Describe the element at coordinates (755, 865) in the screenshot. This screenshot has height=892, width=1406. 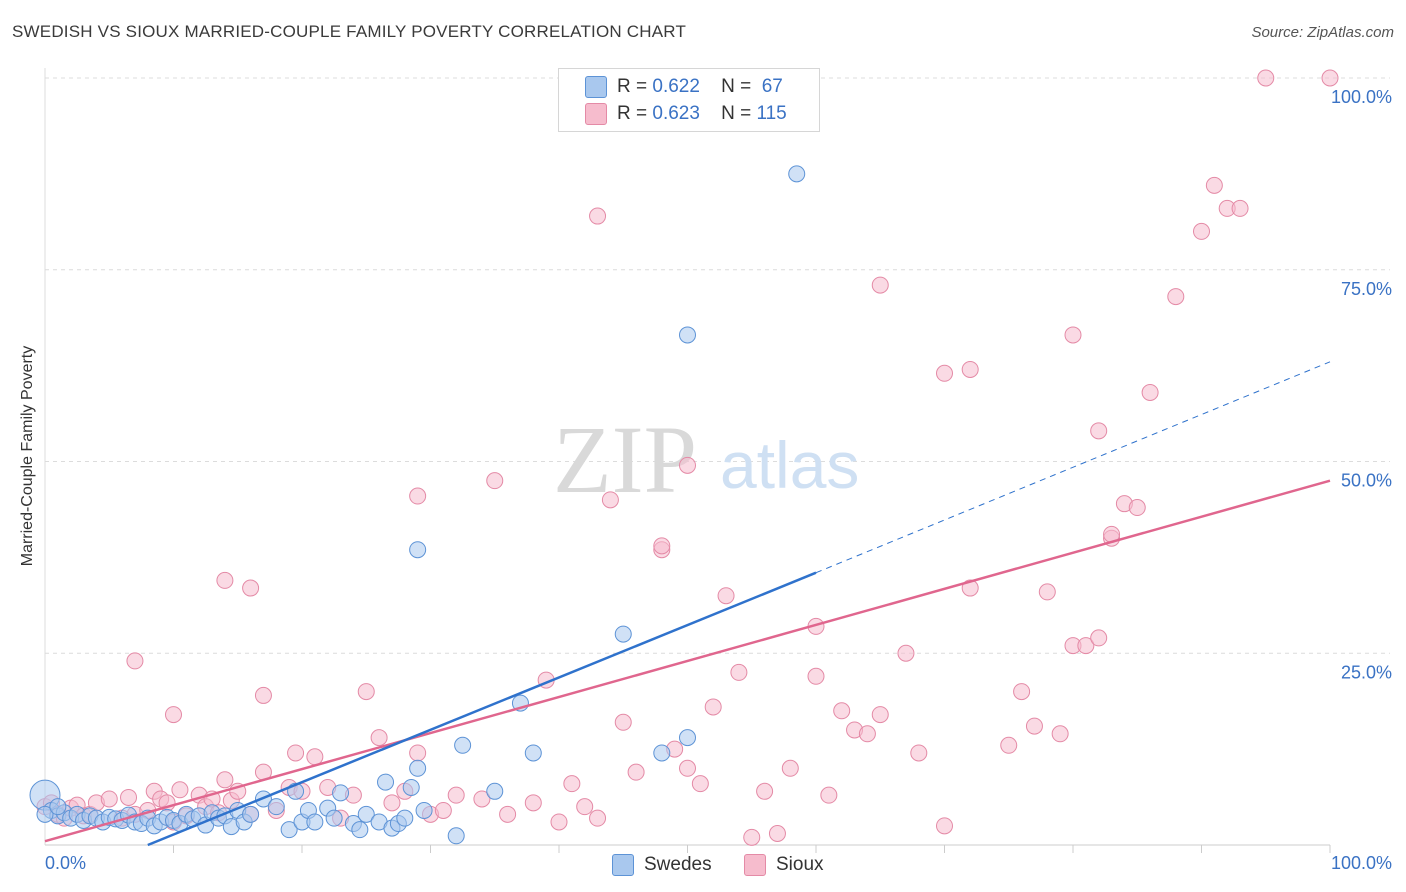
I see `sioux-legend-swatch` at that location.